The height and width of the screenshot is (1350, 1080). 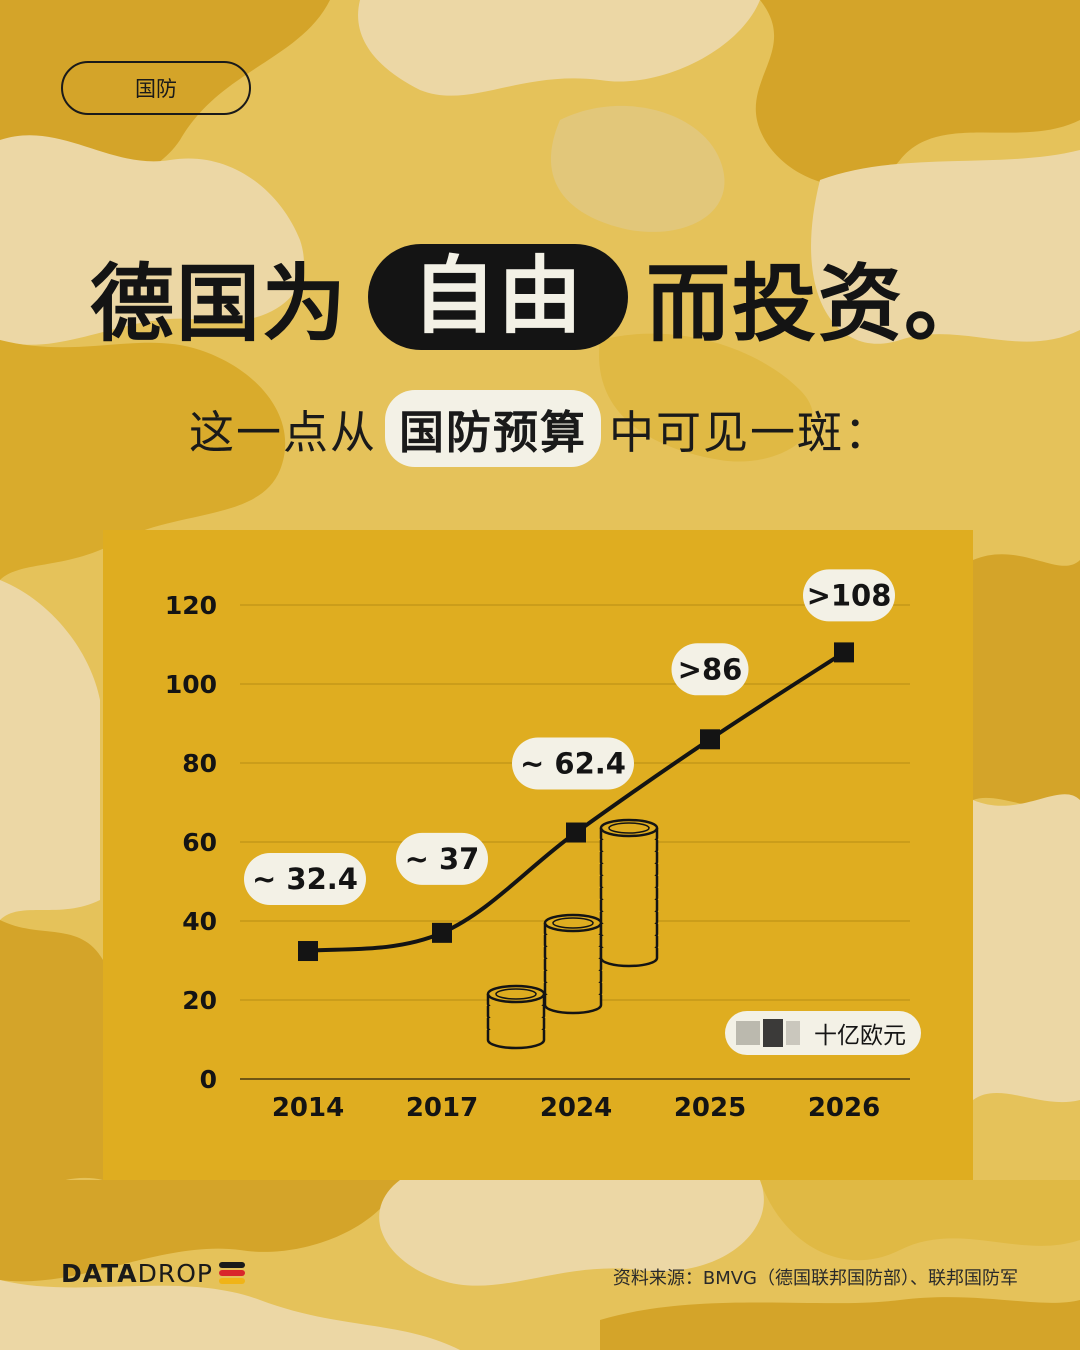 What do you see at coordinates (442, 1108) in the screenshot?
I see `x-tick-label: 2017` at bounding box center [442, 1108].